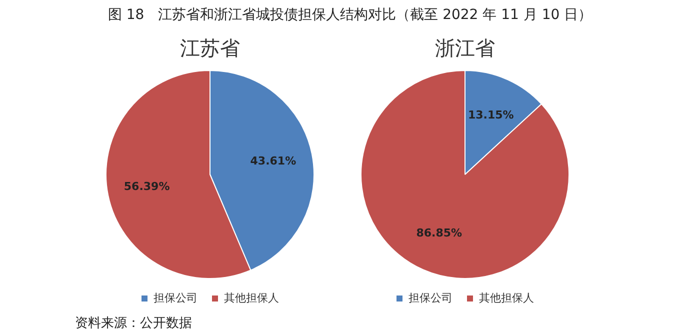 The width and height of the screenshot is (700, 336). I want to click on caption: 图 18 江苏省和浙江省城投债担保人结构对比（截至 2022 年 11 月 10 日）, so click(350, 15).